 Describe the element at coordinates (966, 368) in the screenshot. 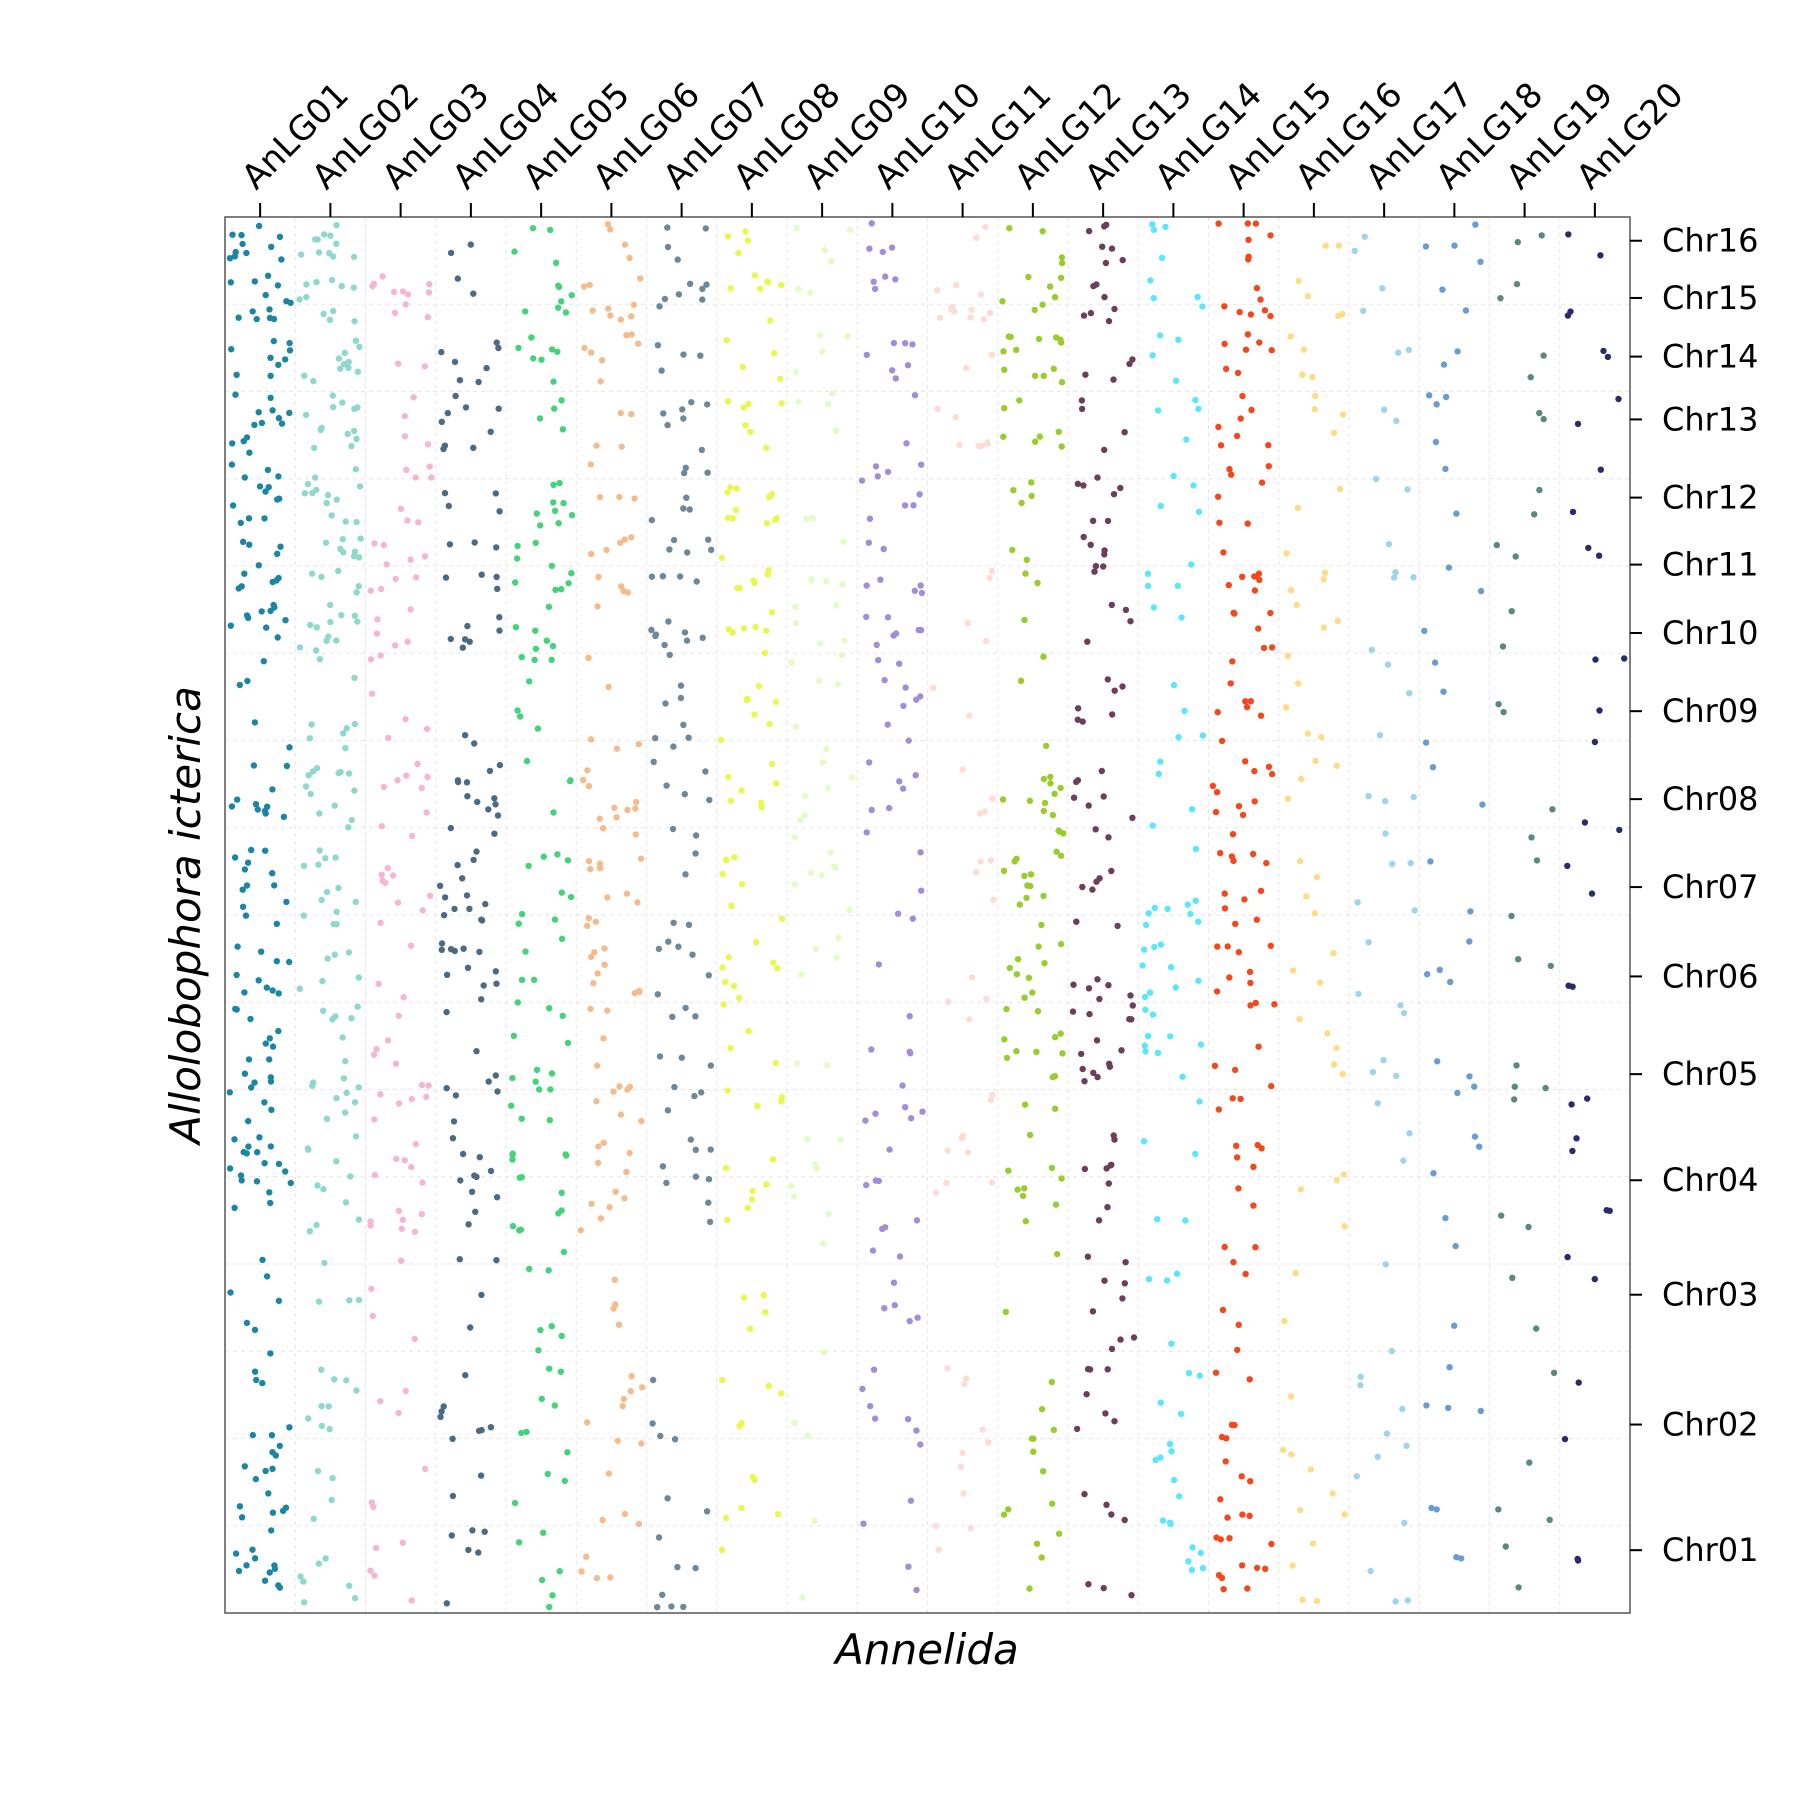

I see `point-anlg11-chr14` at that location.